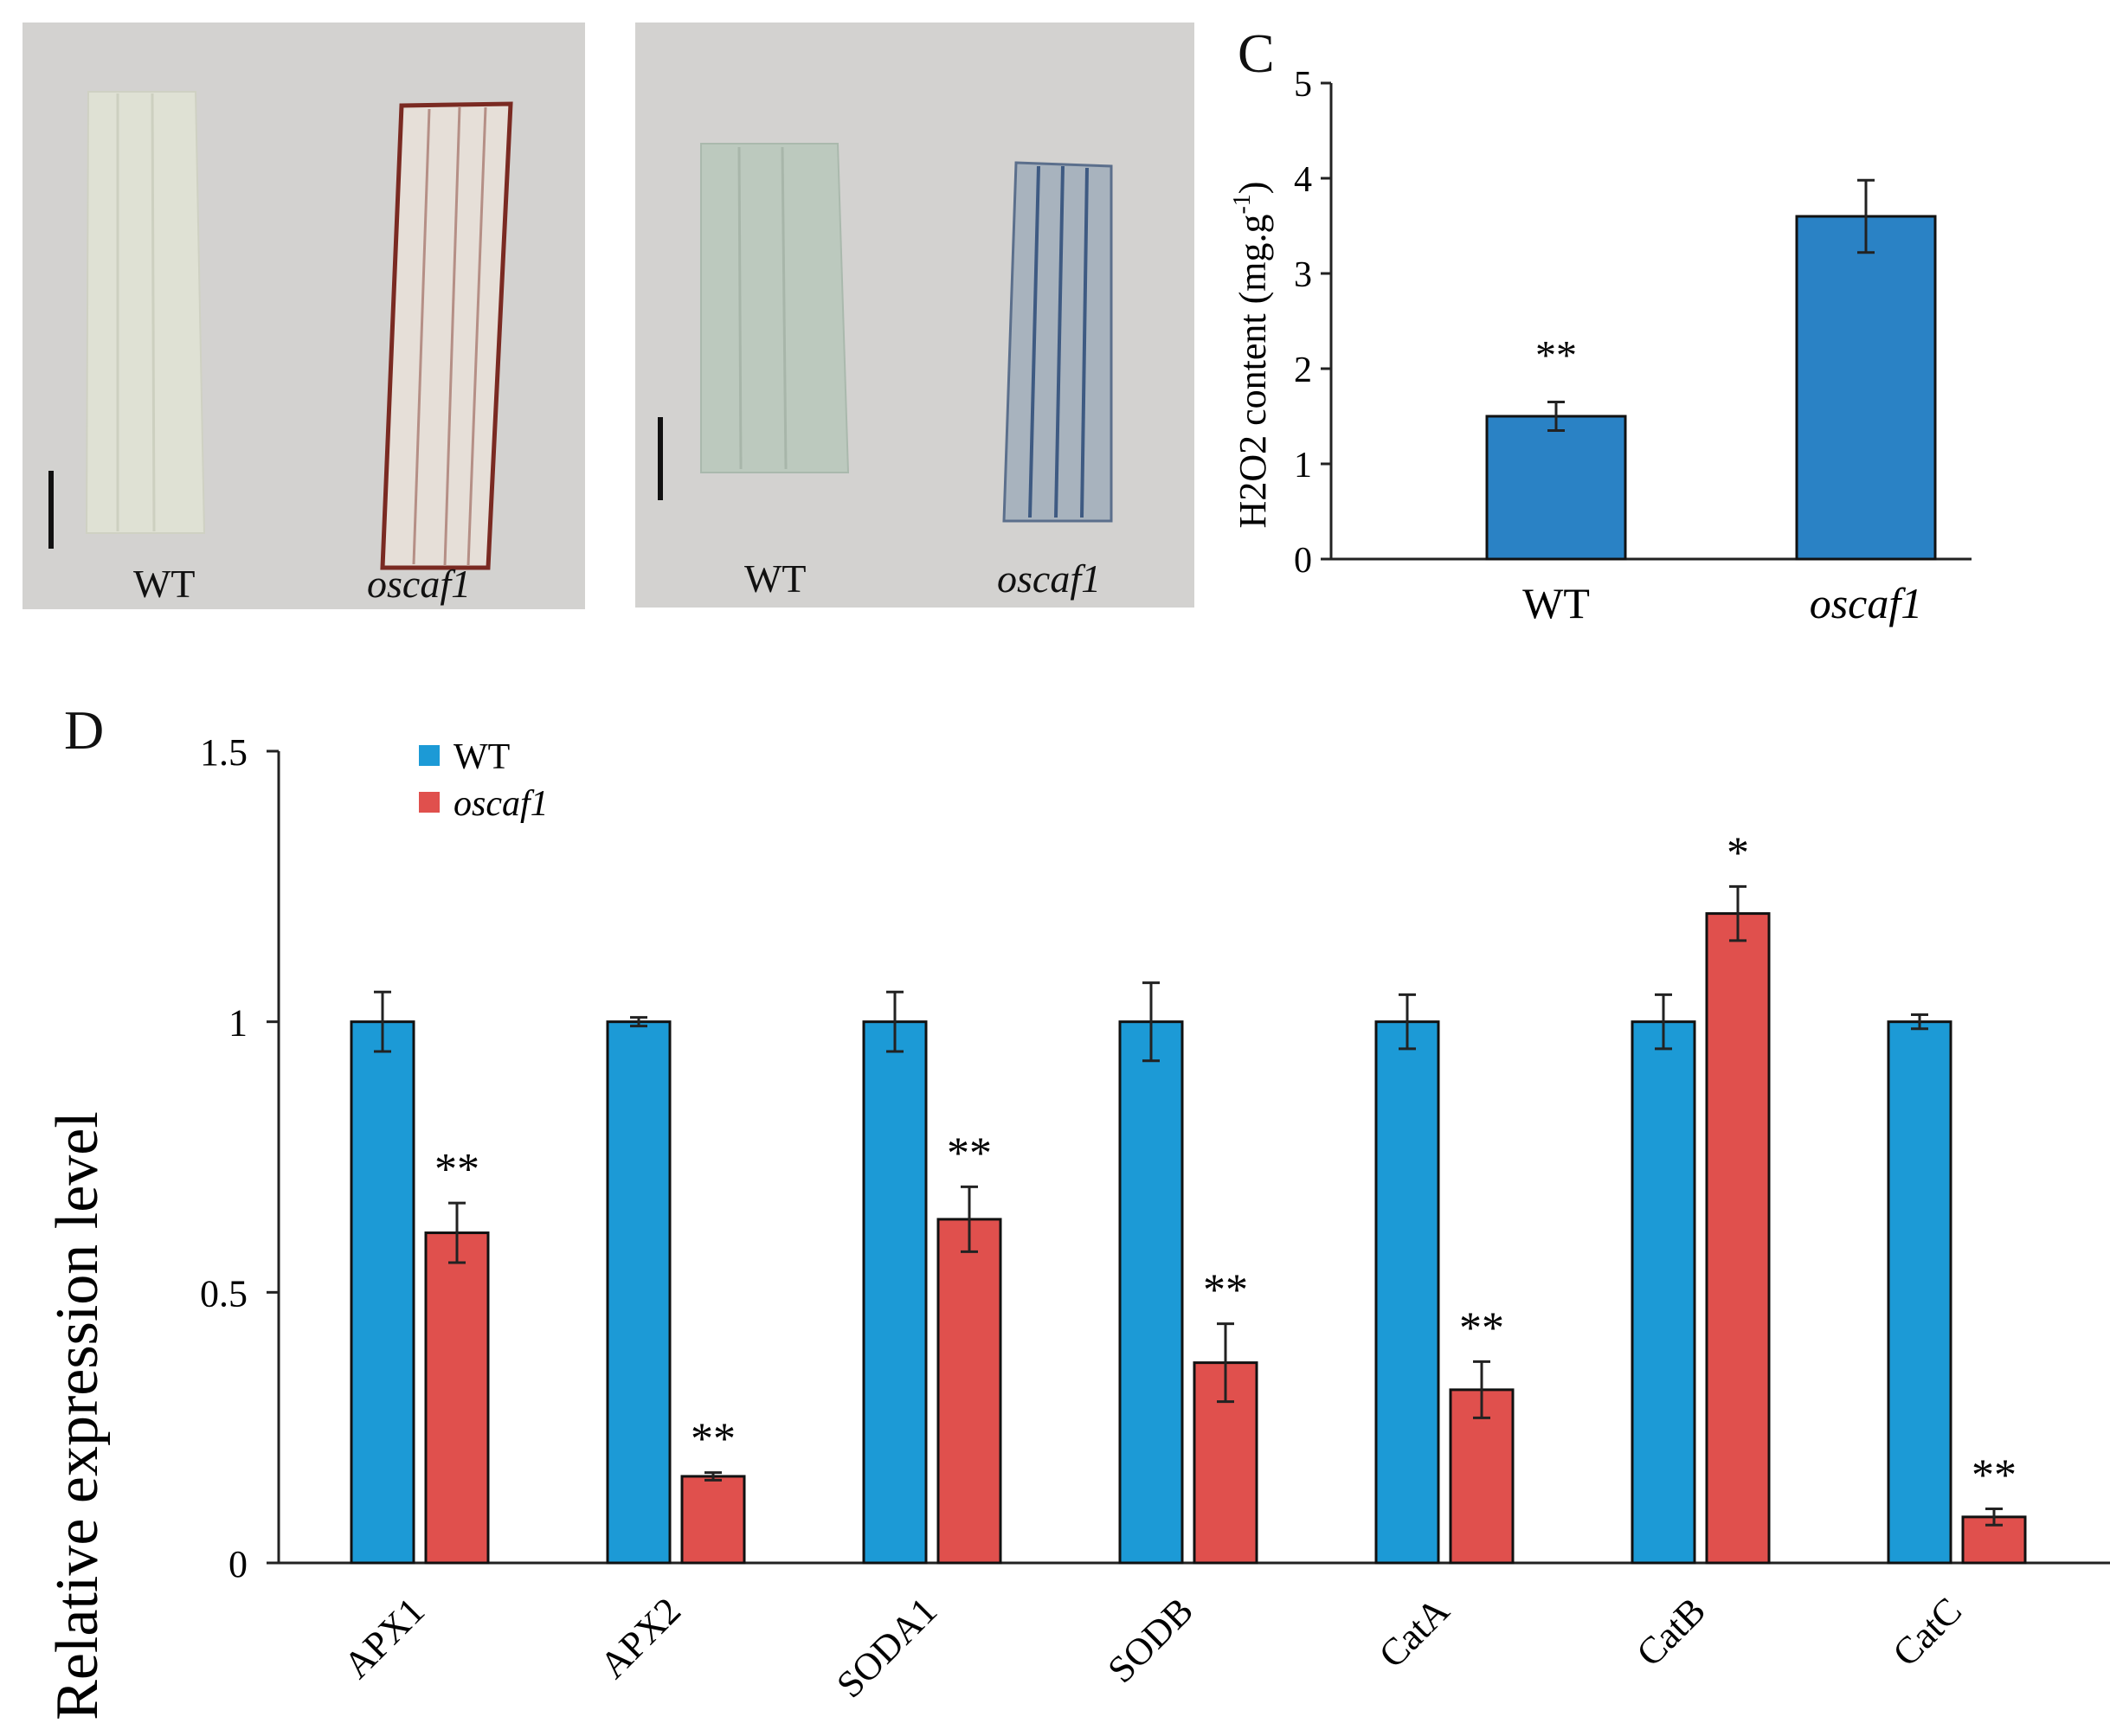 The width and height of the screenshot is (2110, 1736). Describe the element at coordinates (1556, 603) in the screenshot. I see `x-tick-label: WT` at that location.